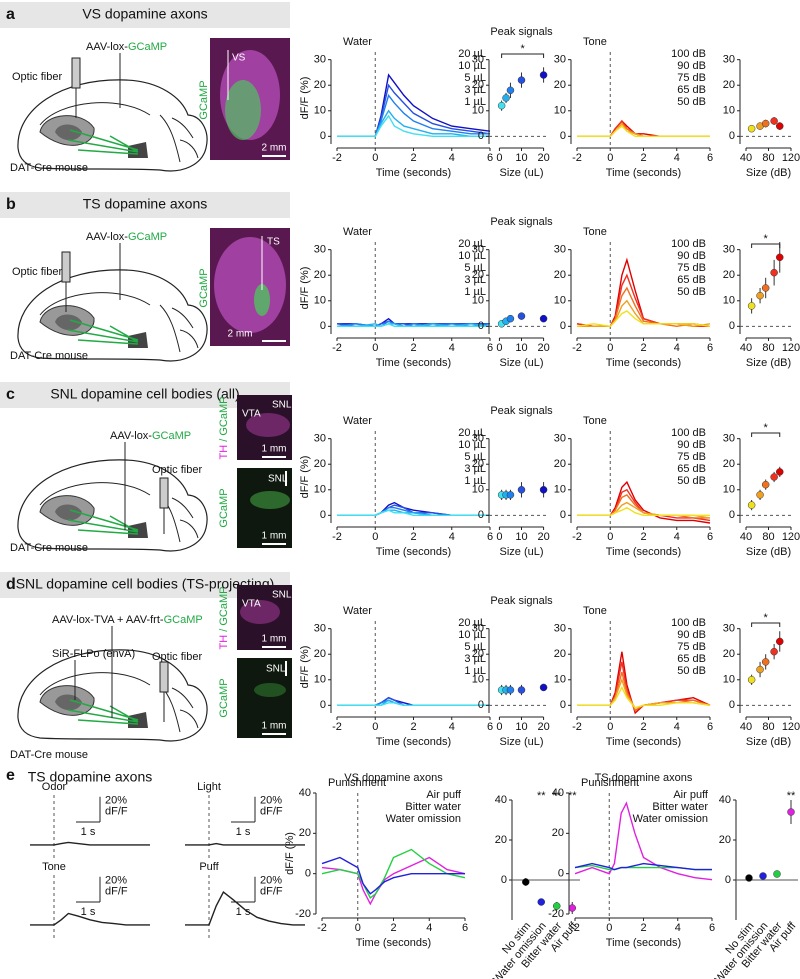 This screenshot has height=979, width=800. I want to click on legend-entry: 75 dB, so click(691, 268).